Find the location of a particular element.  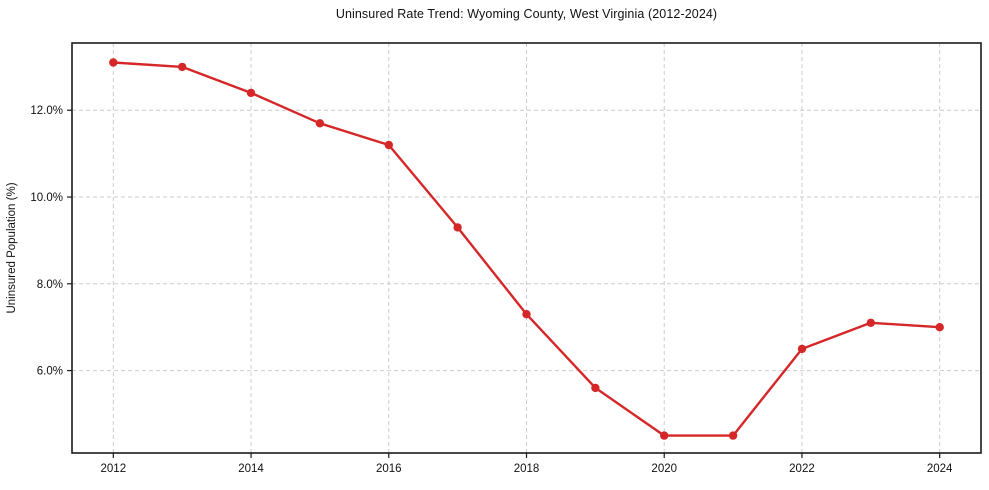

x-tick-label: 2018 is located at coordinates (527, 469).